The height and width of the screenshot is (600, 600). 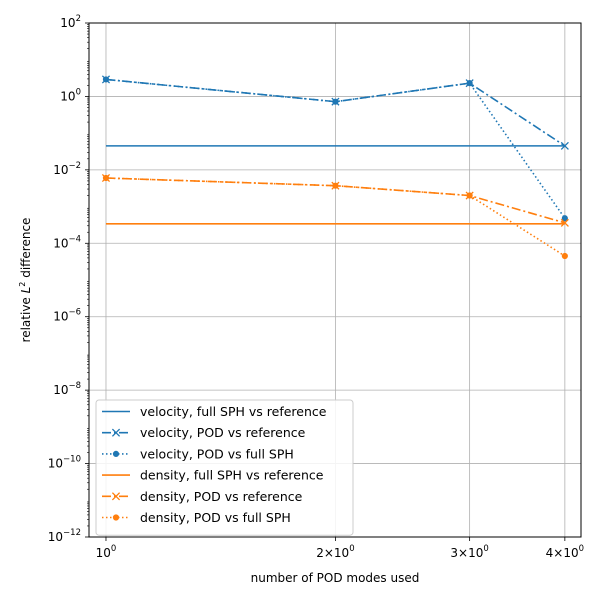 I want to click on legend-entry-1: velocity, full SPH vs reference, so click(x=214, y=411).